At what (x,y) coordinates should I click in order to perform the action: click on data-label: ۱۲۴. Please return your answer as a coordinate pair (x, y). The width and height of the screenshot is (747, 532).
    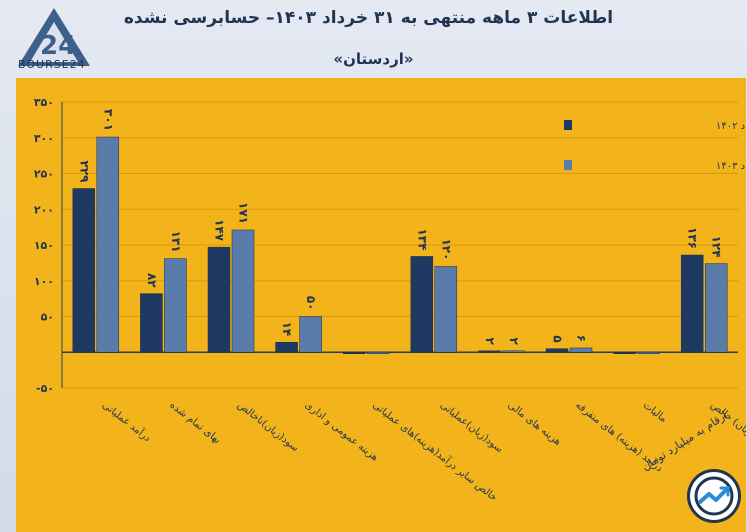
    Looking at the image, I should click on (717, 247).